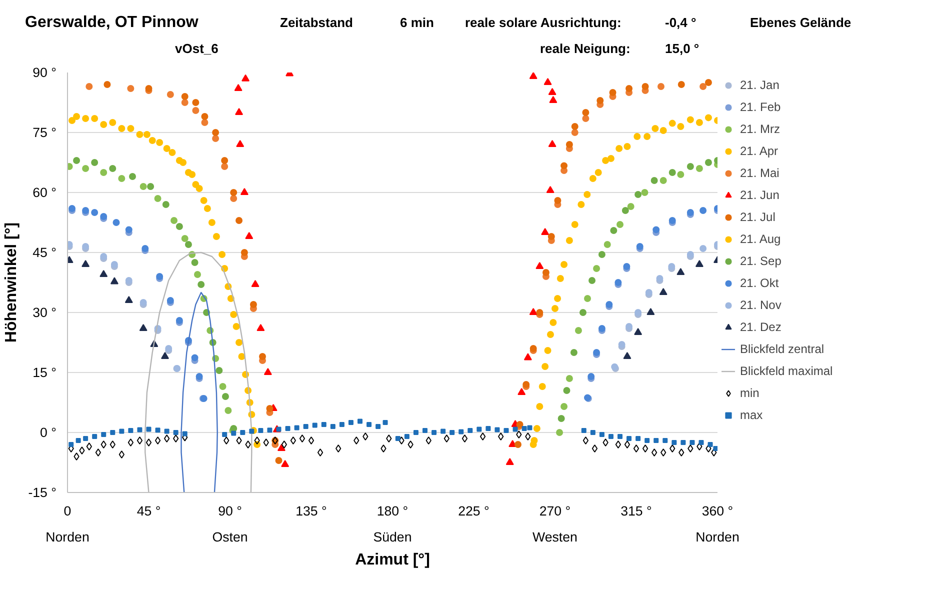  Describe the element at coordinates (760, 85) in the screenshot. I see `legend-label: 21. Jan` at that location.